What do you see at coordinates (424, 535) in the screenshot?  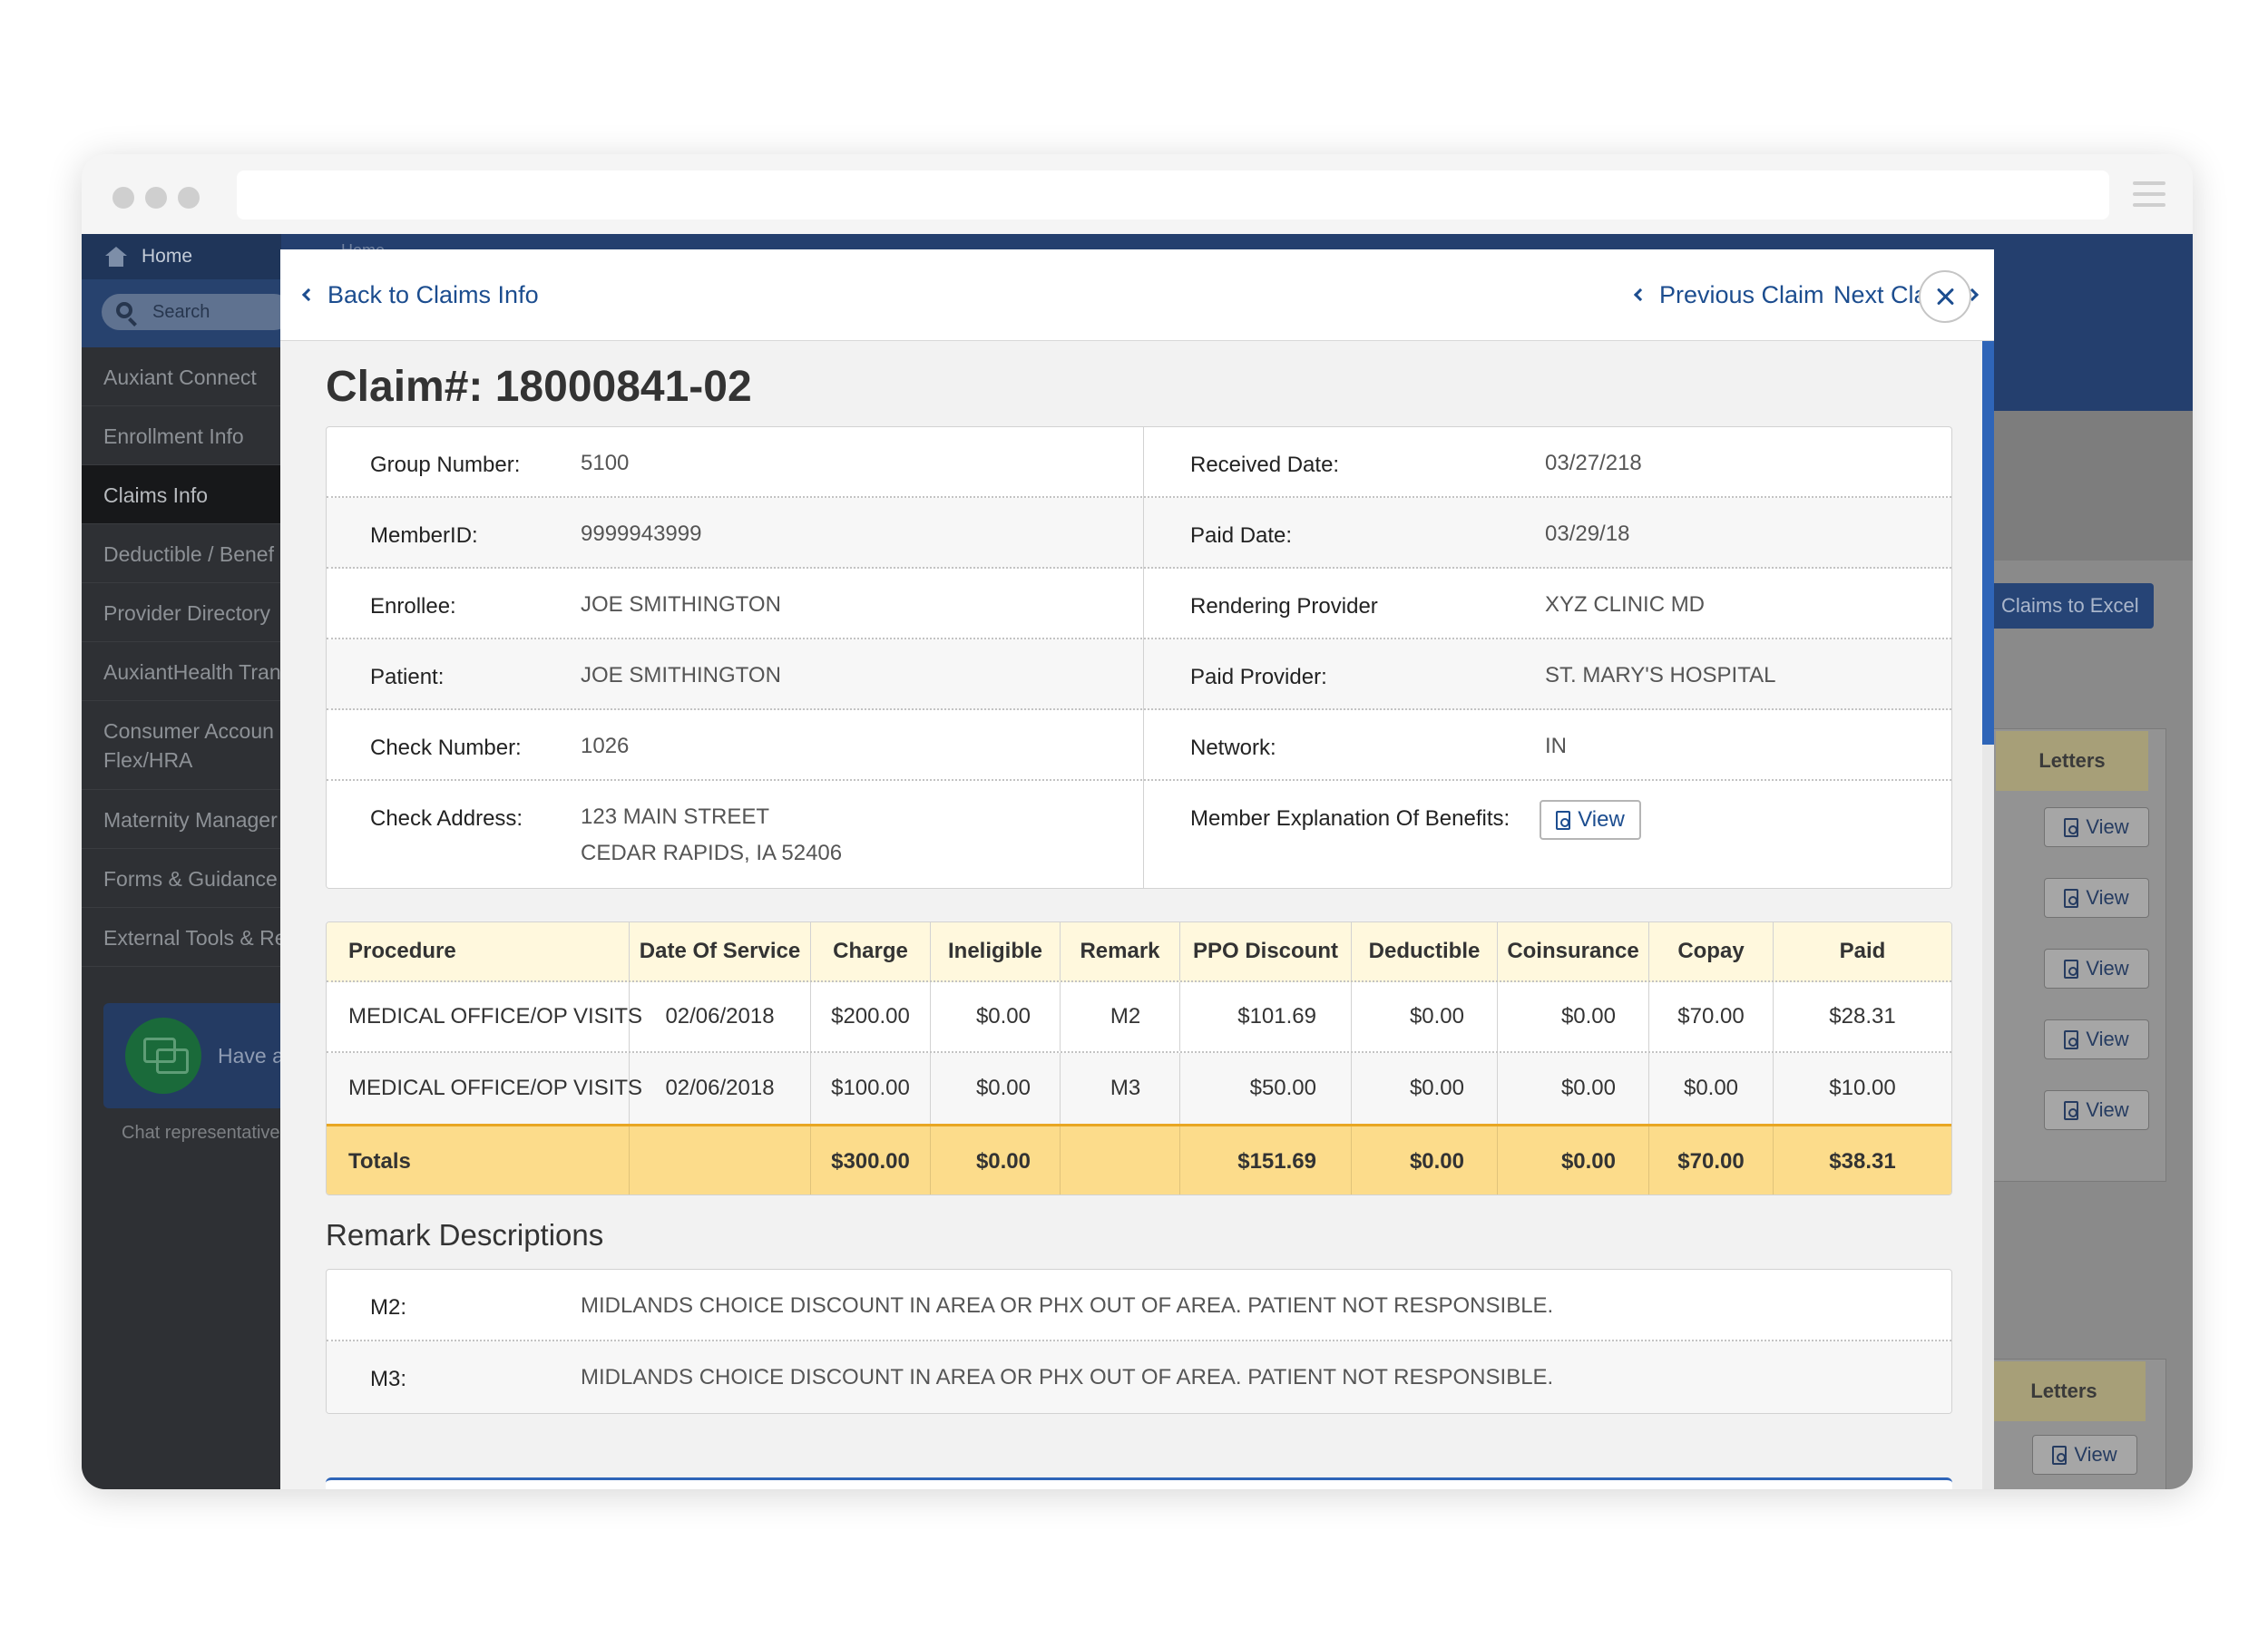 I see `member-id-label: MemberID:` at bounding box center [424, 535].